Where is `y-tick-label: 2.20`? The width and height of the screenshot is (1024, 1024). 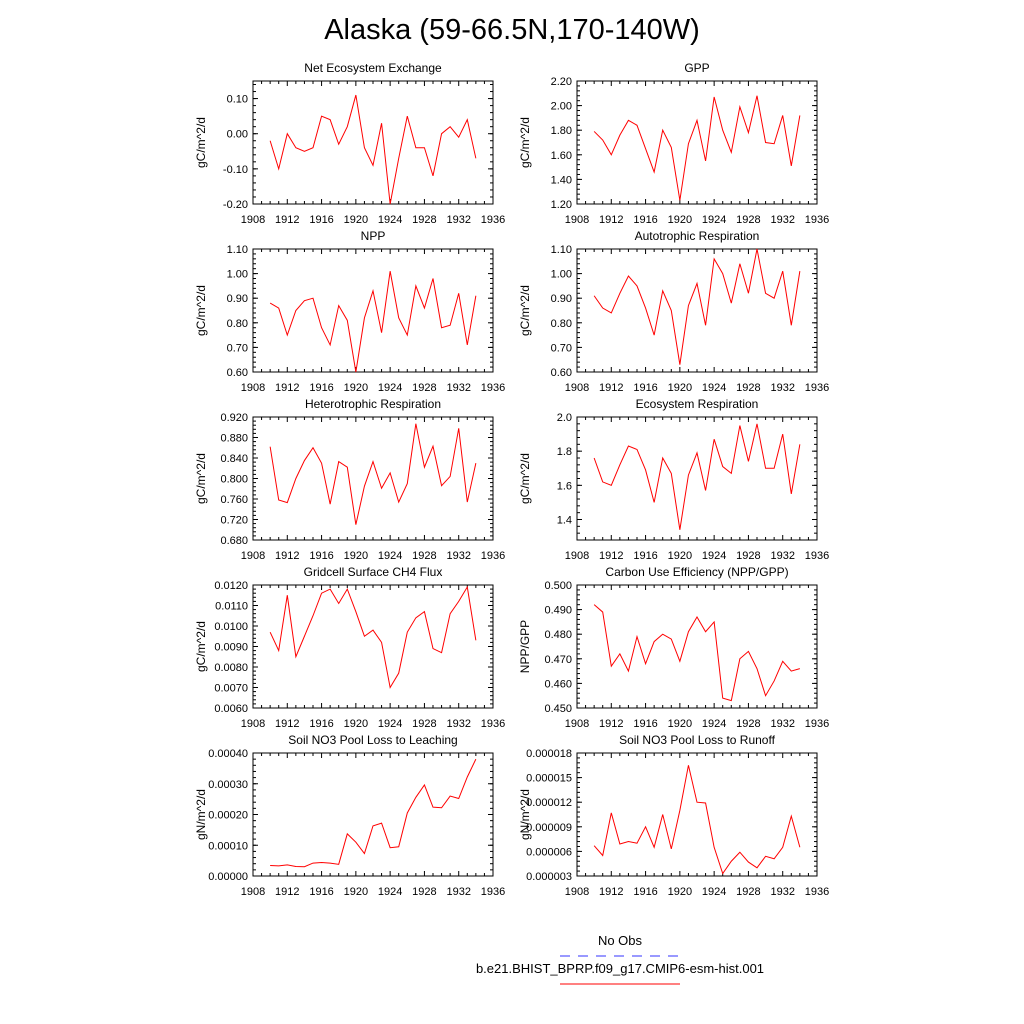 y-tick-label: 2.20 is located at coordinates (561, 82).